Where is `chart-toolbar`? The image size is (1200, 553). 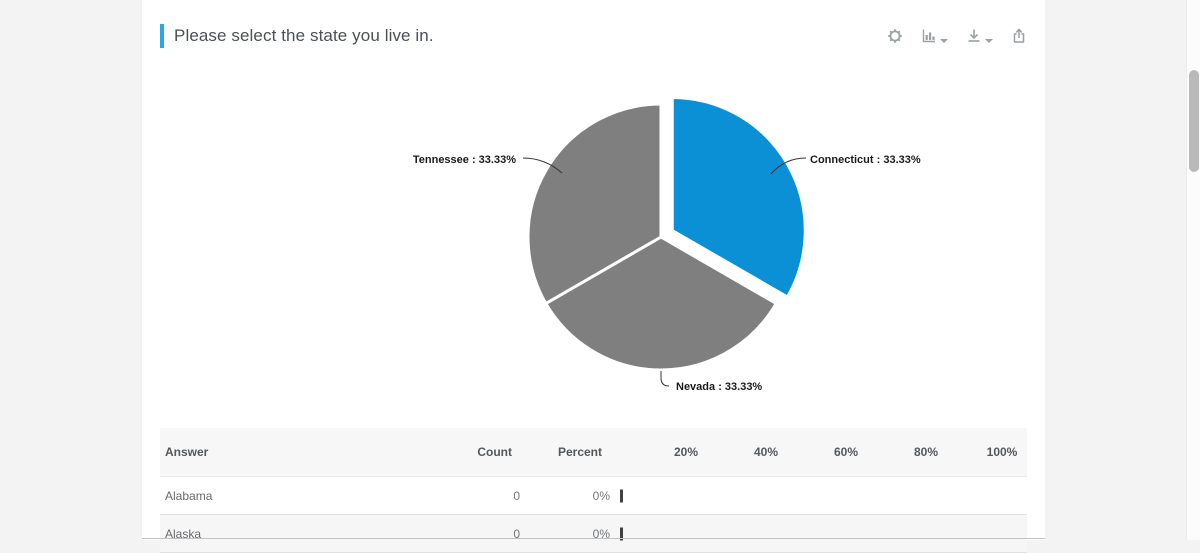 chart-toolbar is located at coordinates (957, 36).